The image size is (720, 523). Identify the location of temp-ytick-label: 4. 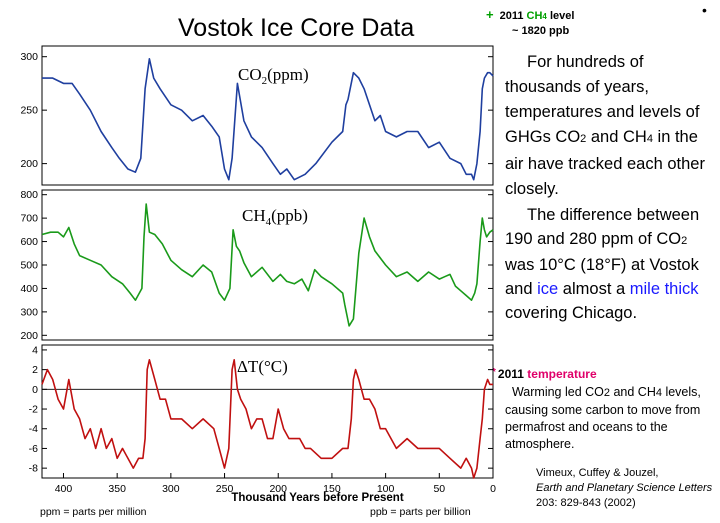
(35, 350).